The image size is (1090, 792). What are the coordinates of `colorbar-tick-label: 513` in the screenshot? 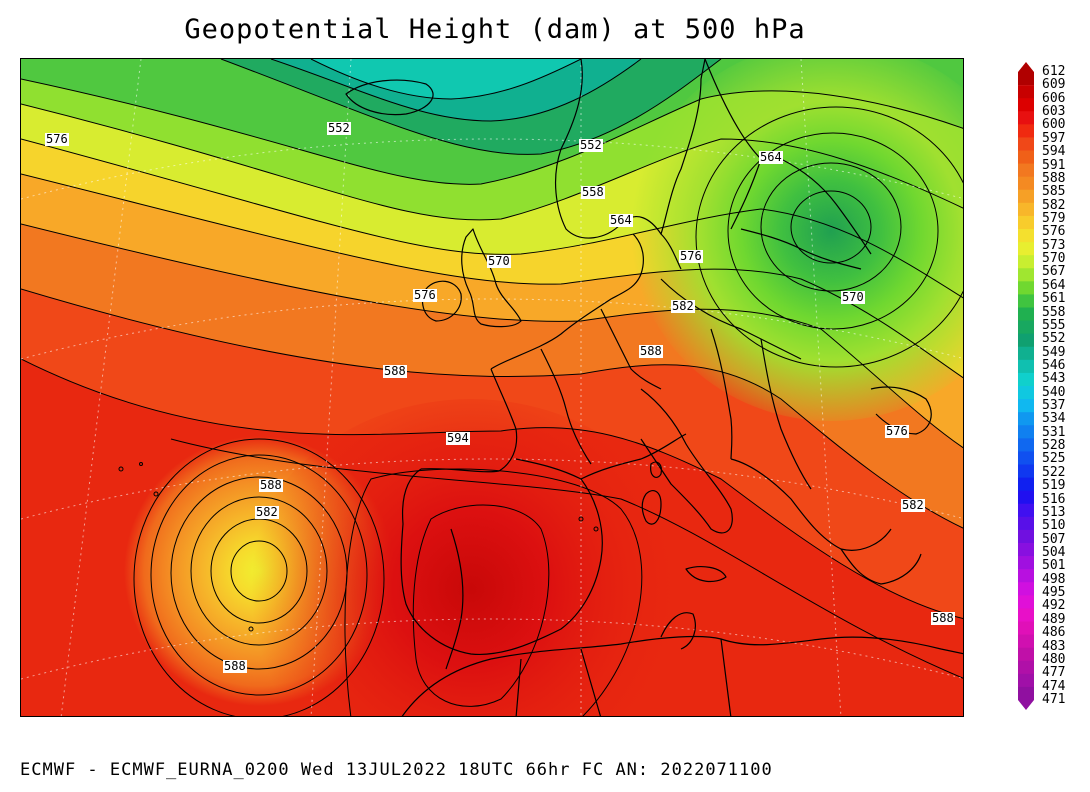 It's located at (1054, 512).